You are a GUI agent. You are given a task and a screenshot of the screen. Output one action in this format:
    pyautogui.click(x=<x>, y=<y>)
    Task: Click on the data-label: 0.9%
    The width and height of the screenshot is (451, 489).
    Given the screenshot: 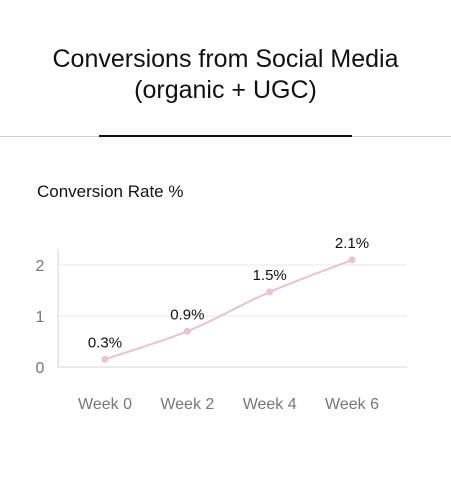 What is the action you would take?
    pyautogui.click(x=187, y=314)
    